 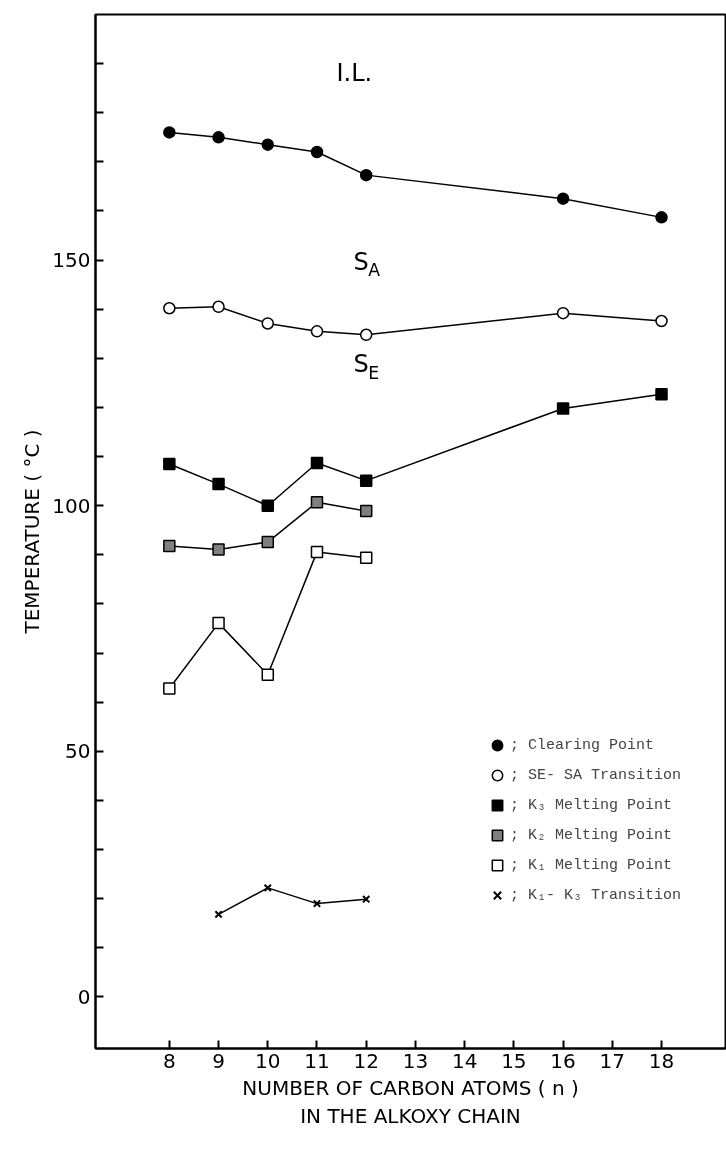 What do you see at coordinates (169, 1060) in the screenshot?
I see `x-tick-label: 8` at bounding box center [169, 1060].